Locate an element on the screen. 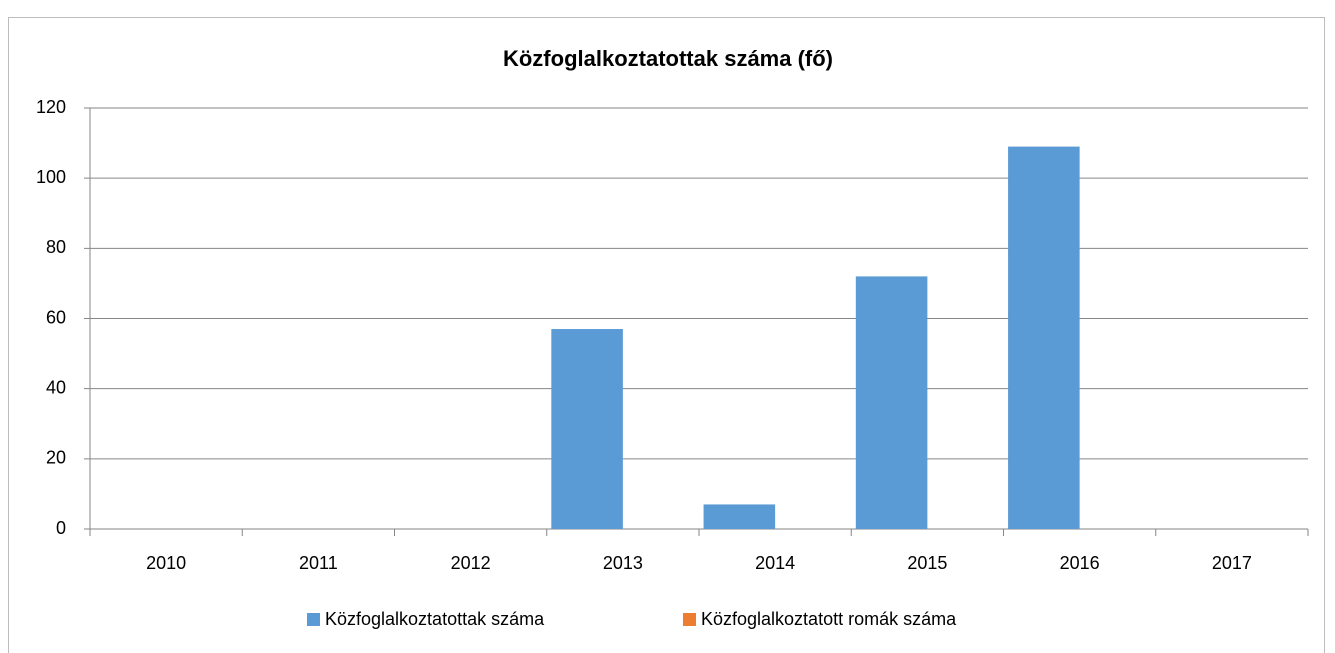  y-tick-label: 40 is located at coordinates (56, 387).